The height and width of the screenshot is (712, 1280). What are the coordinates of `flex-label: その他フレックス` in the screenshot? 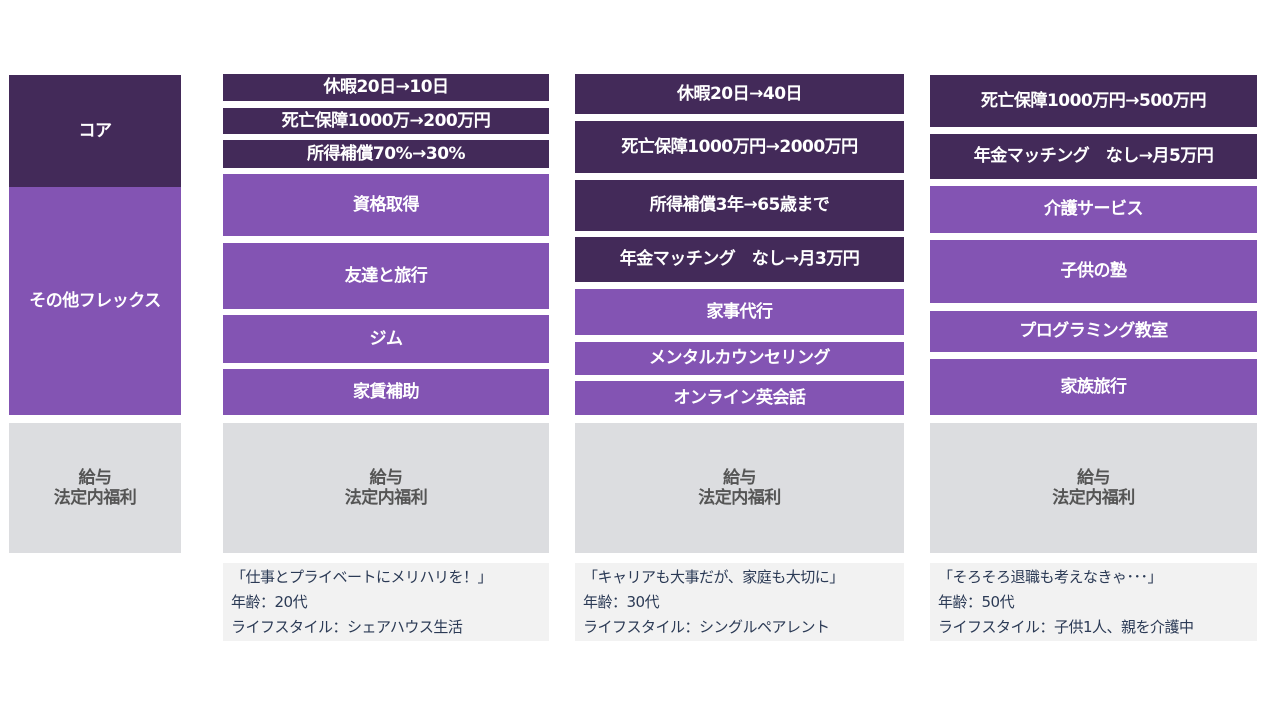 It's located at (95, 301).